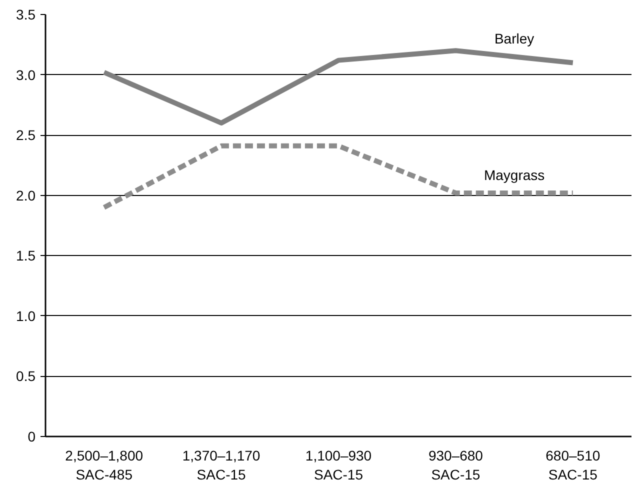 The image size is (636, 491). What do you see at coordinates (26, 74) in the screenshot?
I see `y-tick-label: 3.0` at bounding box center [26, 74].